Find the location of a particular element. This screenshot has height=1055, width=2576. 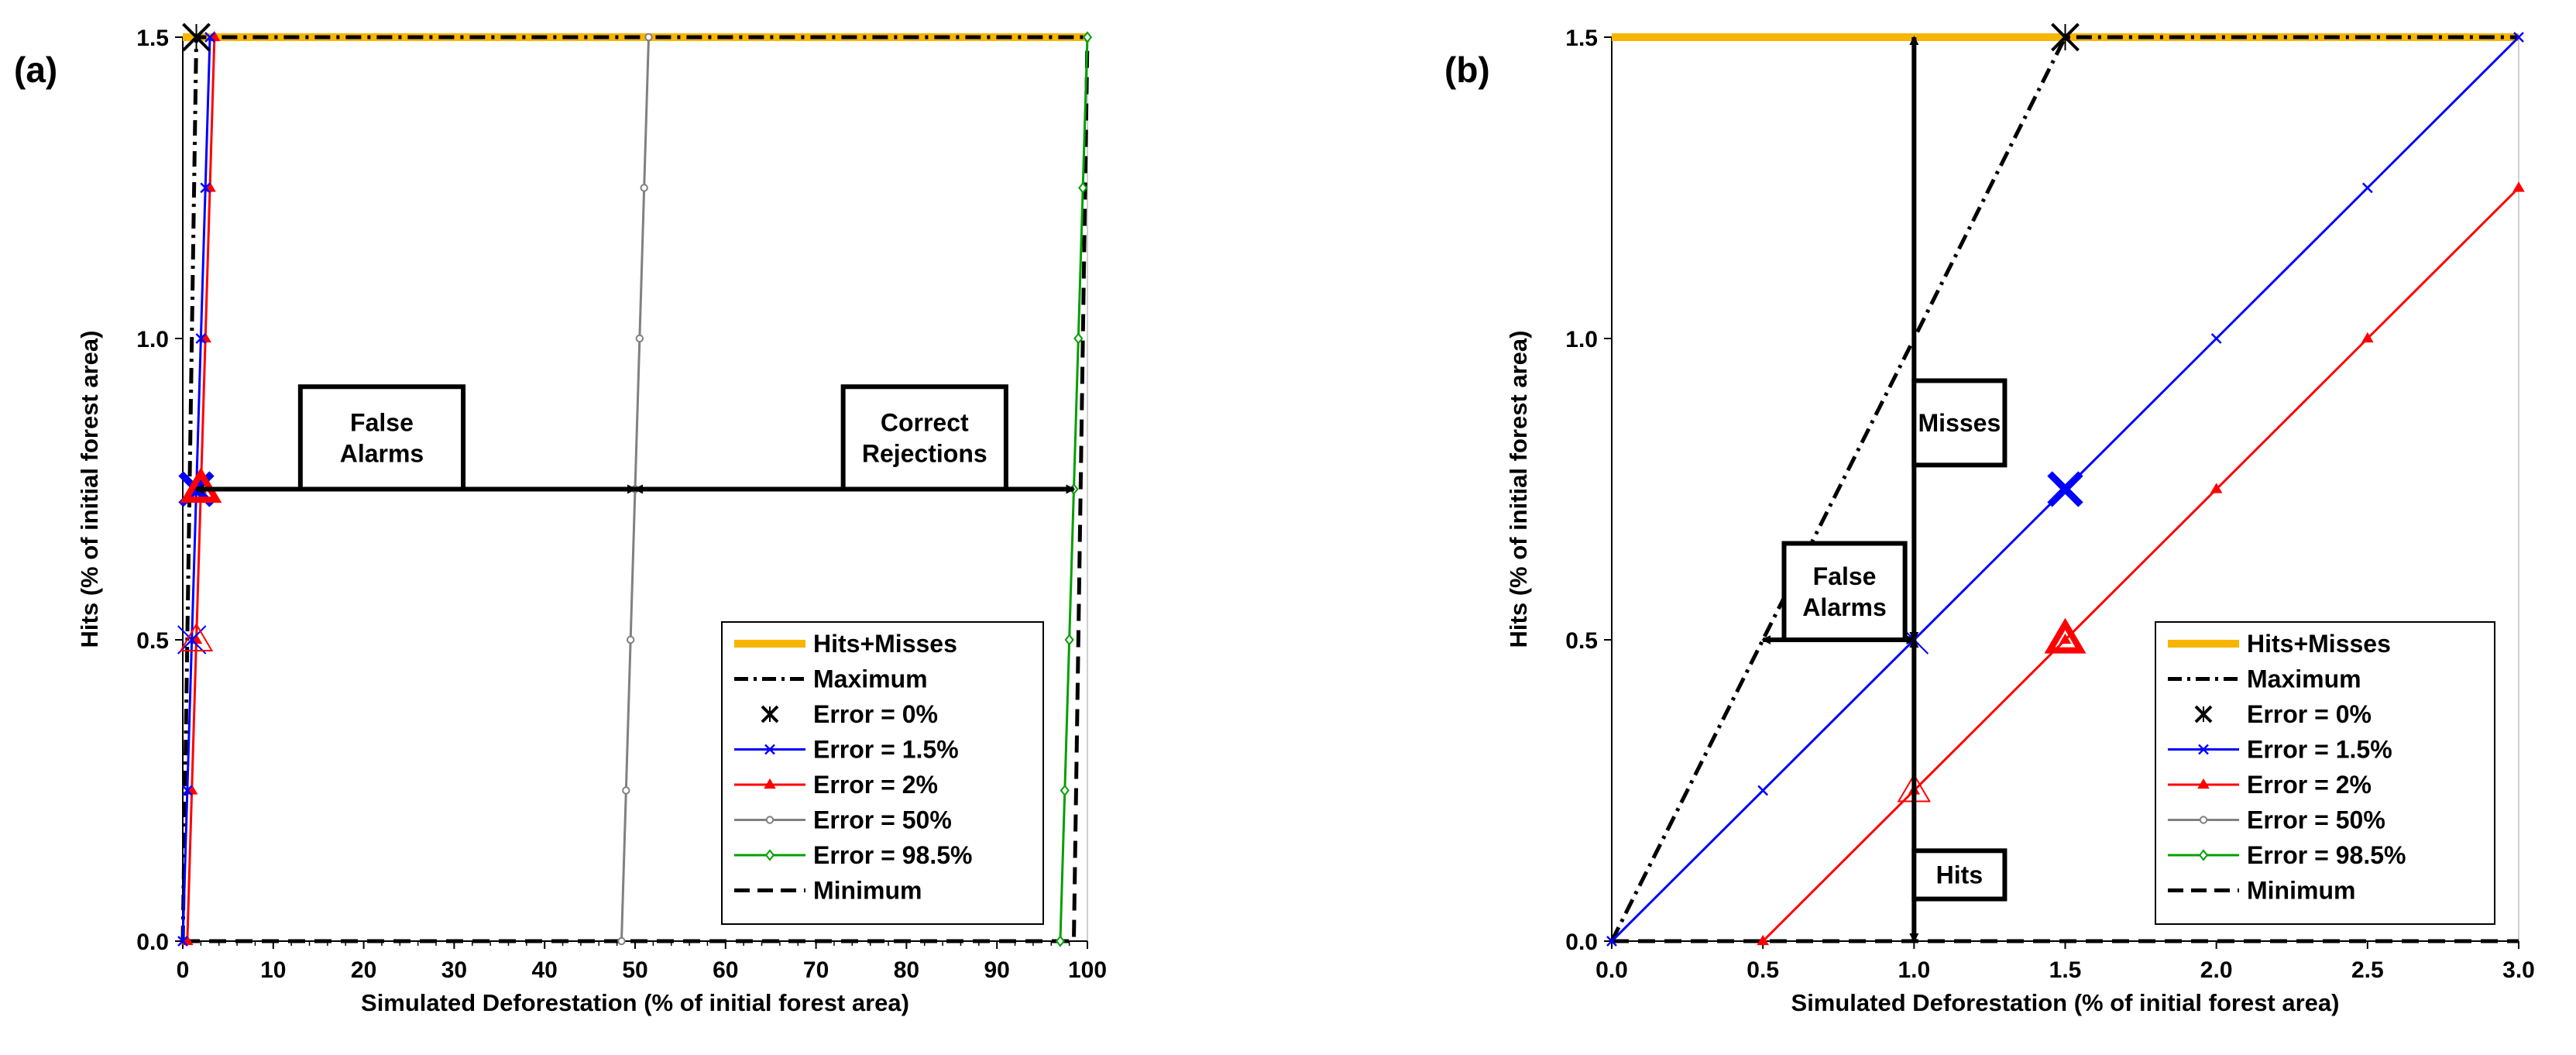

legend-entry: Hits+Misses is located at coordinates (2279, 644).